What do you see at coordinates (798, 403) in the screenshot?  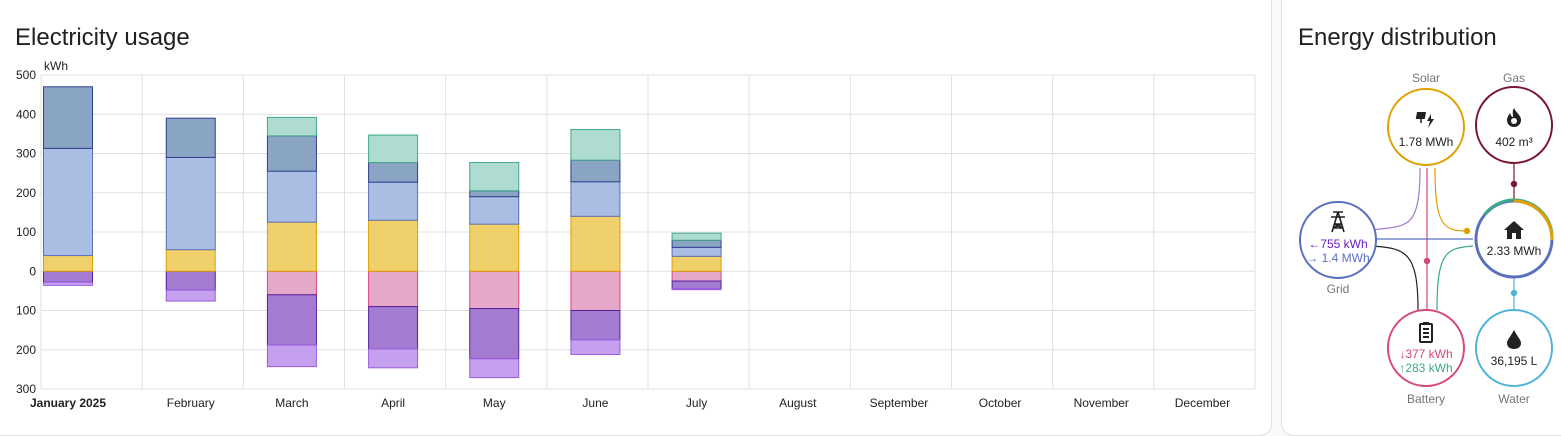 I see `x-tick-label: August` at bounding box center [798, 403].